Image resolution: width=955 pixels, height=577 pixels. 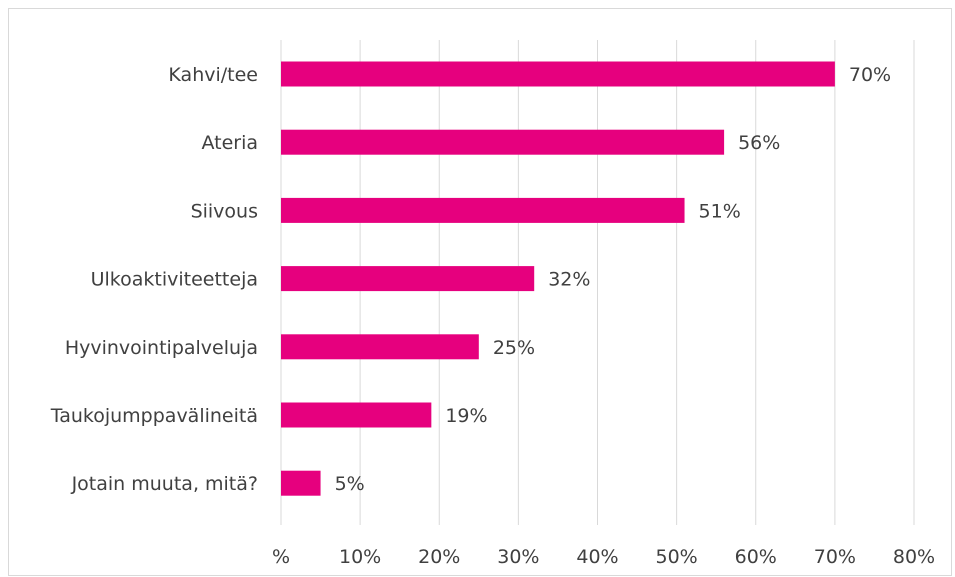 What do you see at coordinates (756, 557) in the screenshot?
I see `x-tick-label: 60%` at bounding box center [756, 557].